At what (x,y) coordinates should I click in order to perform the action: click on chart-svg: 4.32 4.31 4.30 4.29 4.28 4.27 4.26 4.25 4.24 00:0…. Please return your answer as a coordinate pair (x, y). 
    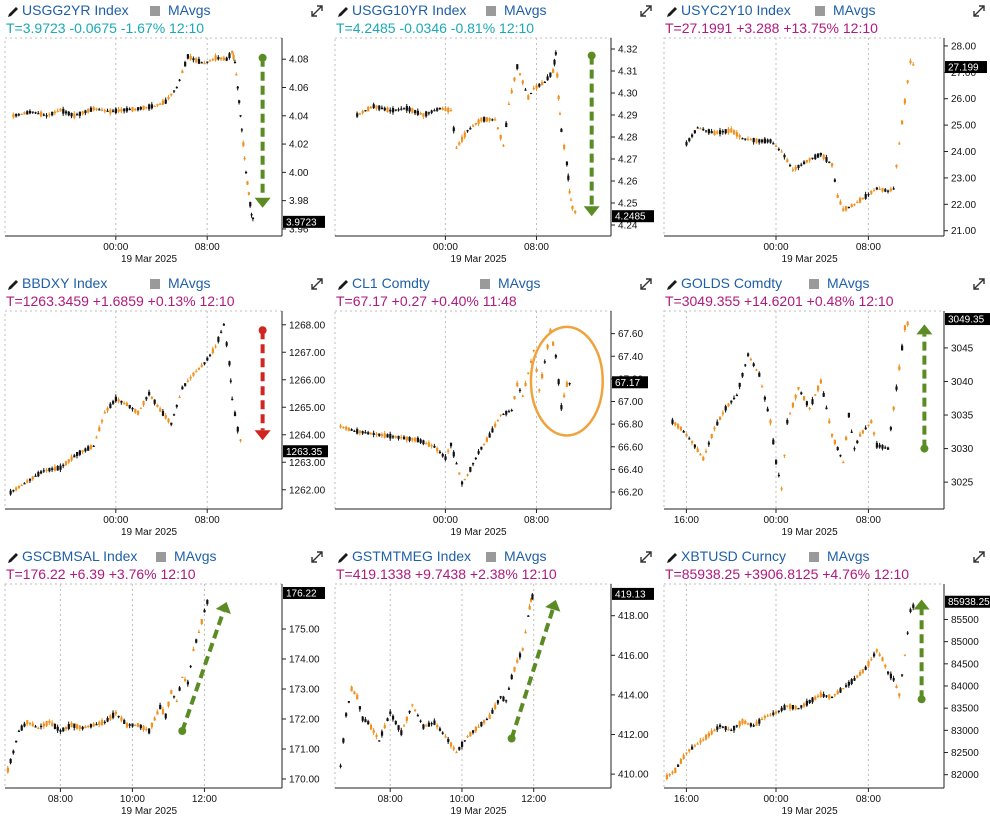
    Looking at the image, I should click on (494, 151).